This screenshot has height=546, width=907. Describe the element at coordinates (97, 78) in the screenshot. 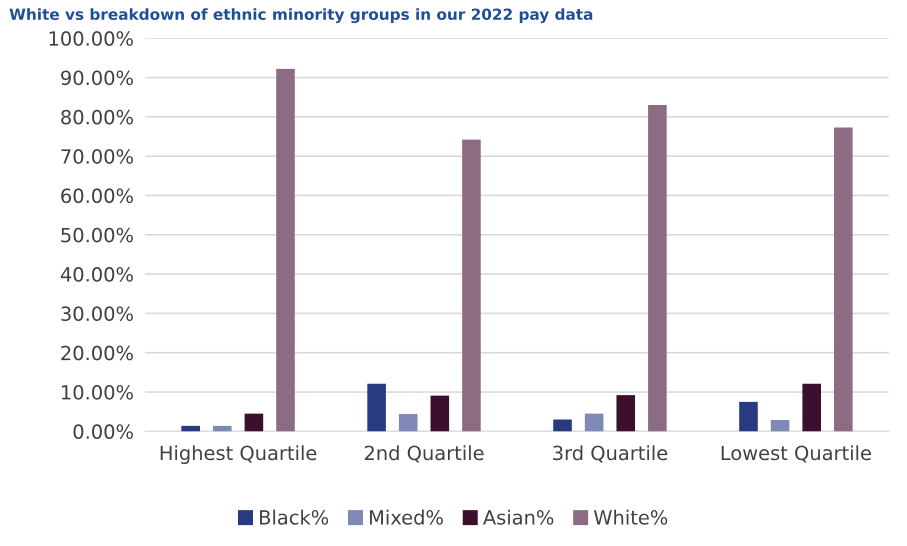

I see `y-tick-label: 90.00%` at that location.